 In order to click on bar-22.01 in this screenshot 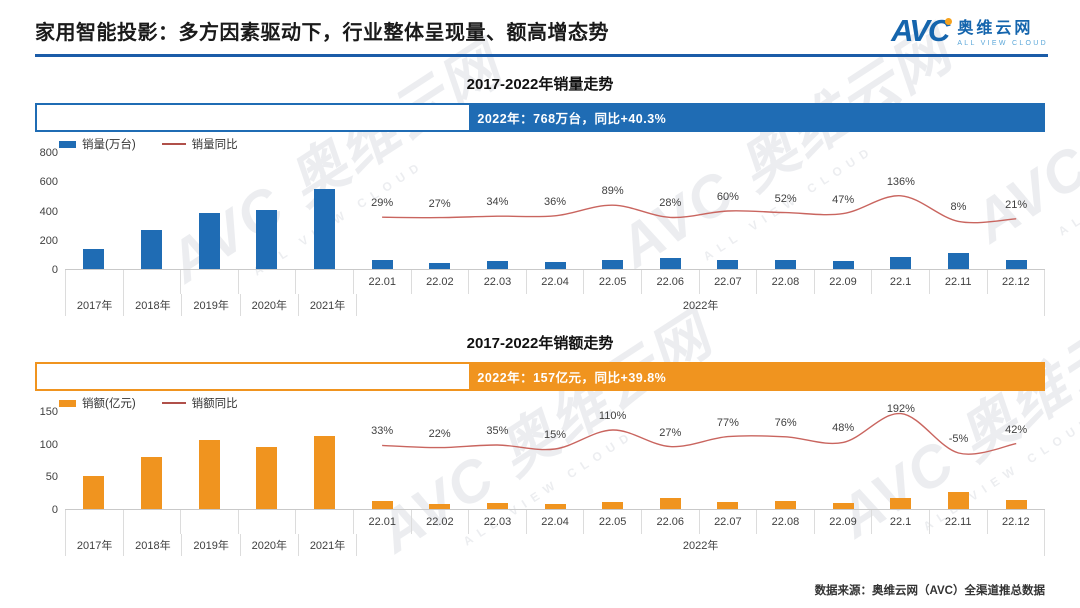, I will do `click(382, 264)`.